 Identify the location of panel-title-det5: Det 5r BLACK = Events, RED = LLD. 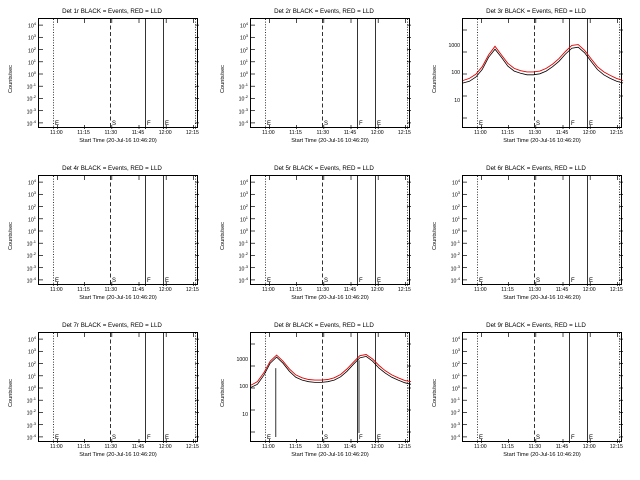
(324, 168).